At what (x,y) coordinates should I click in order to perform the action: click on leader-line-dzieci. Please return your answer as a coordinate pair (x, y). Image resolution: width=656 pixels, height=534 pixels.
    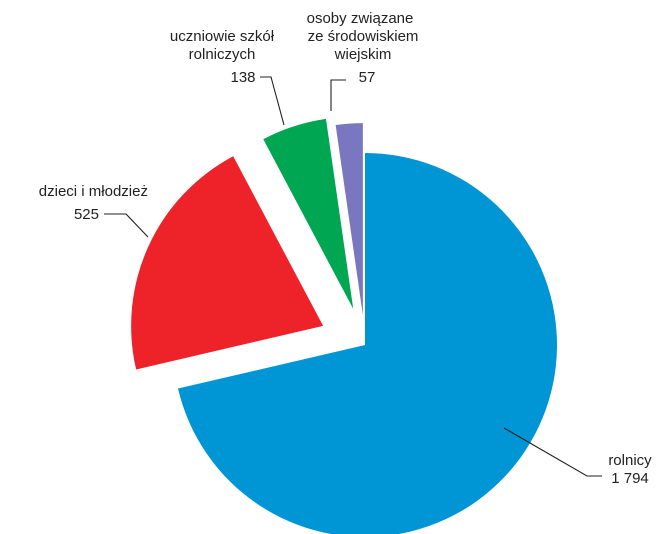
    Looking at the image, I should click on (126, 225).